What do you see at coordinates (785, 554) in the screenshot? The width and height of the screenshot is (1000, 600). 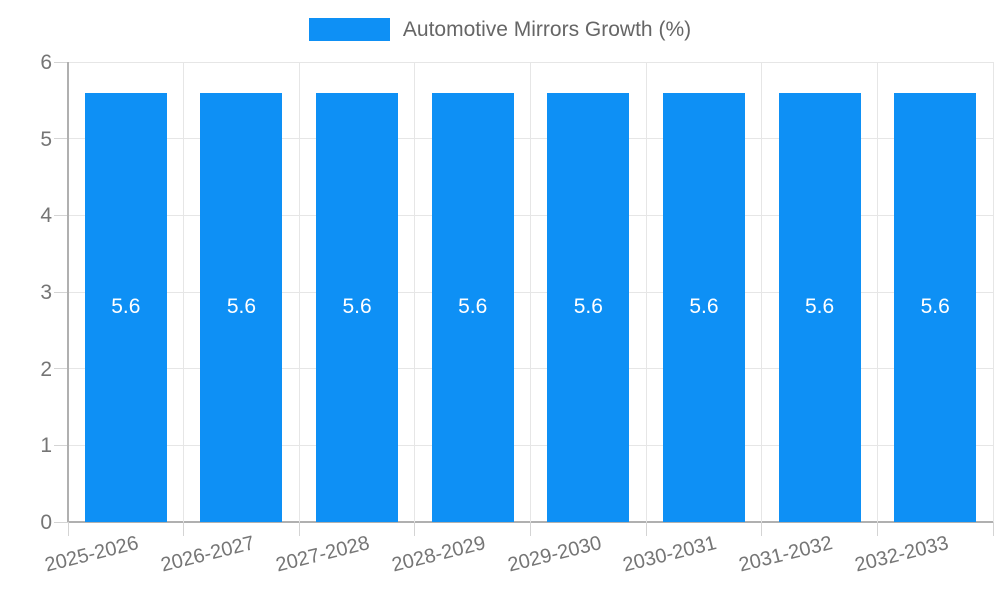 I see `x-tick-label: 2031-2032` at bounding box center [785, 554].